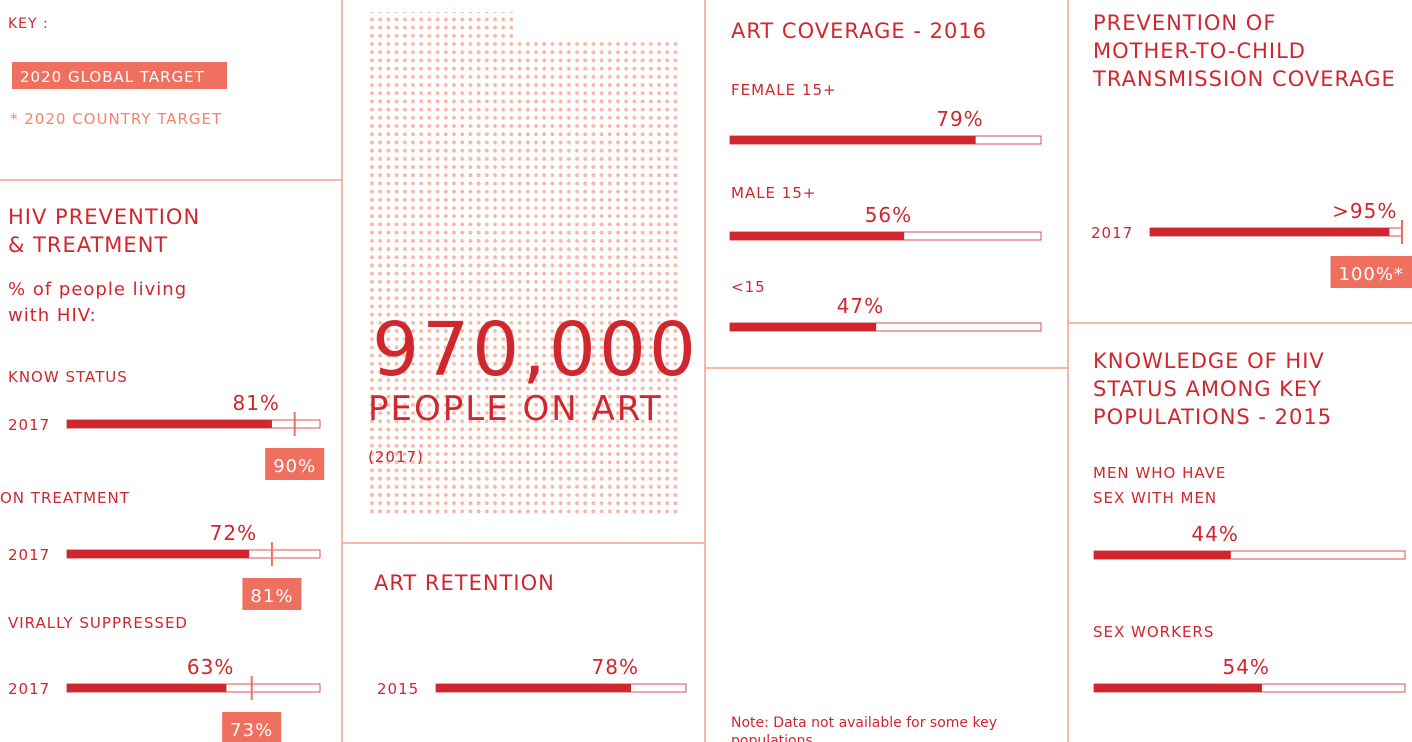 This screenshot has width=1412, height=742. What do you see at coordinates (959, 119) in the screenshot?
I see `value-label: 79%` at bounding box center [959, 119].